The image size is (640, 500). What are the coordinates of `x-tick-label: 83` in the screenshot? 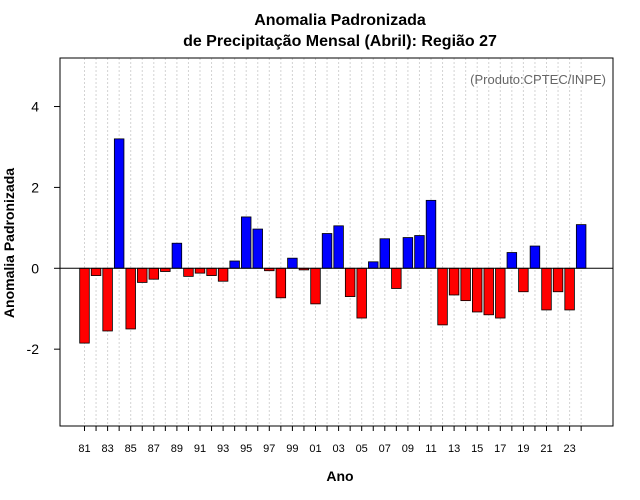 It's located at (107, 449).